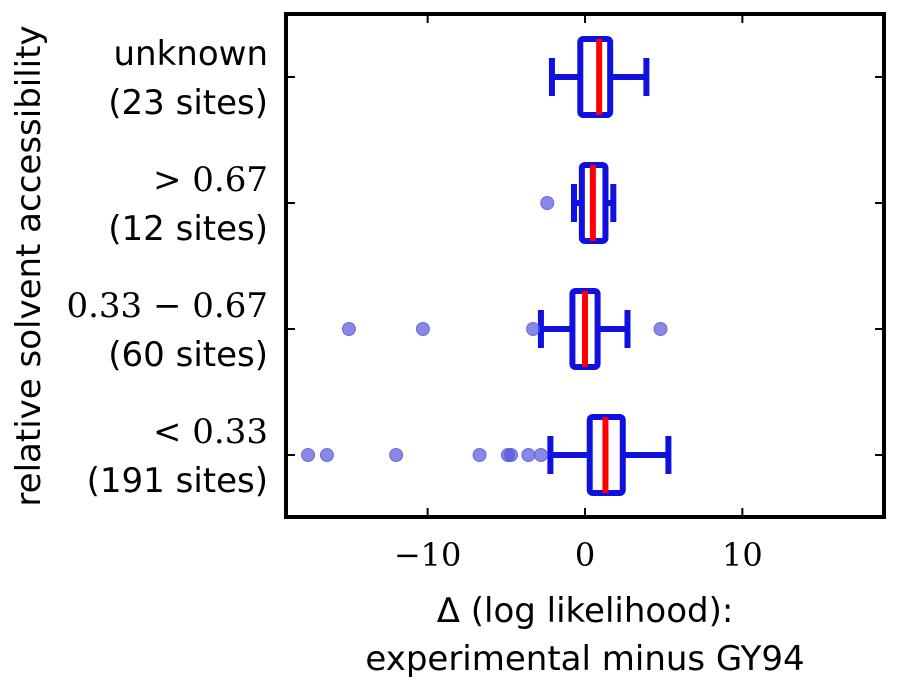 The height and width of the screenshot is (699, 900). I want to click on iqr-box, so click(595, 77).